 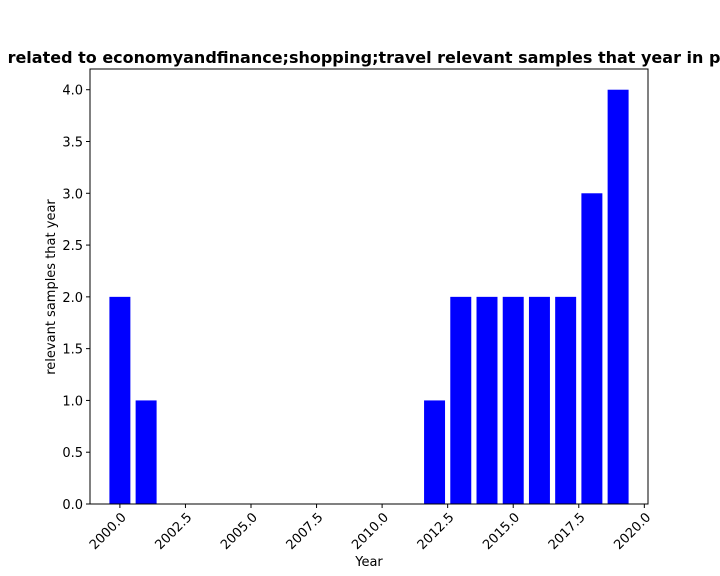 What do you see at coordinates (72, 143) in the screenshot?
I see `y-tick-label: 3.5` at bounding box center [72, 143].